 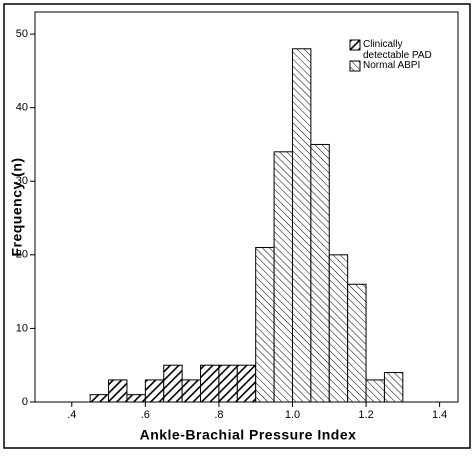 I want to click on x-tick-label: .8, so click(x=218, y=415).